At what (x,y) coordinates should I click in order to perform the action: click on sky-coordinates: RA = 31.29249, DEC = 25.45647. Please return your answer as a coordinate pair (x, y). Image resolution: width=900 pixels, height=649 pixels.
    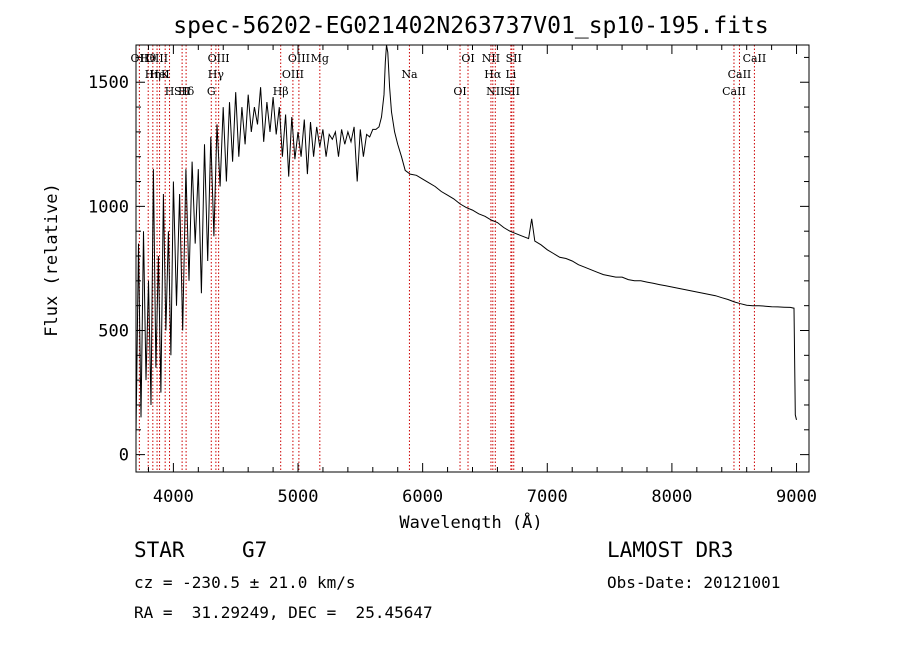
    Looking at the image, I should click on (283, 612).